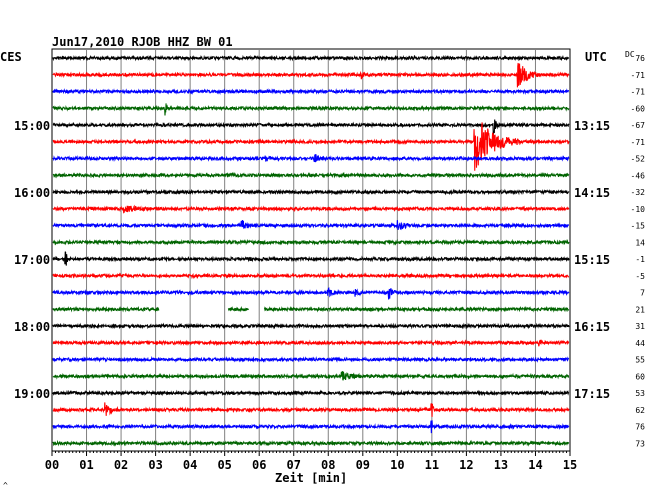  I want to click on x-tick-label: 12, so click(466, 465).